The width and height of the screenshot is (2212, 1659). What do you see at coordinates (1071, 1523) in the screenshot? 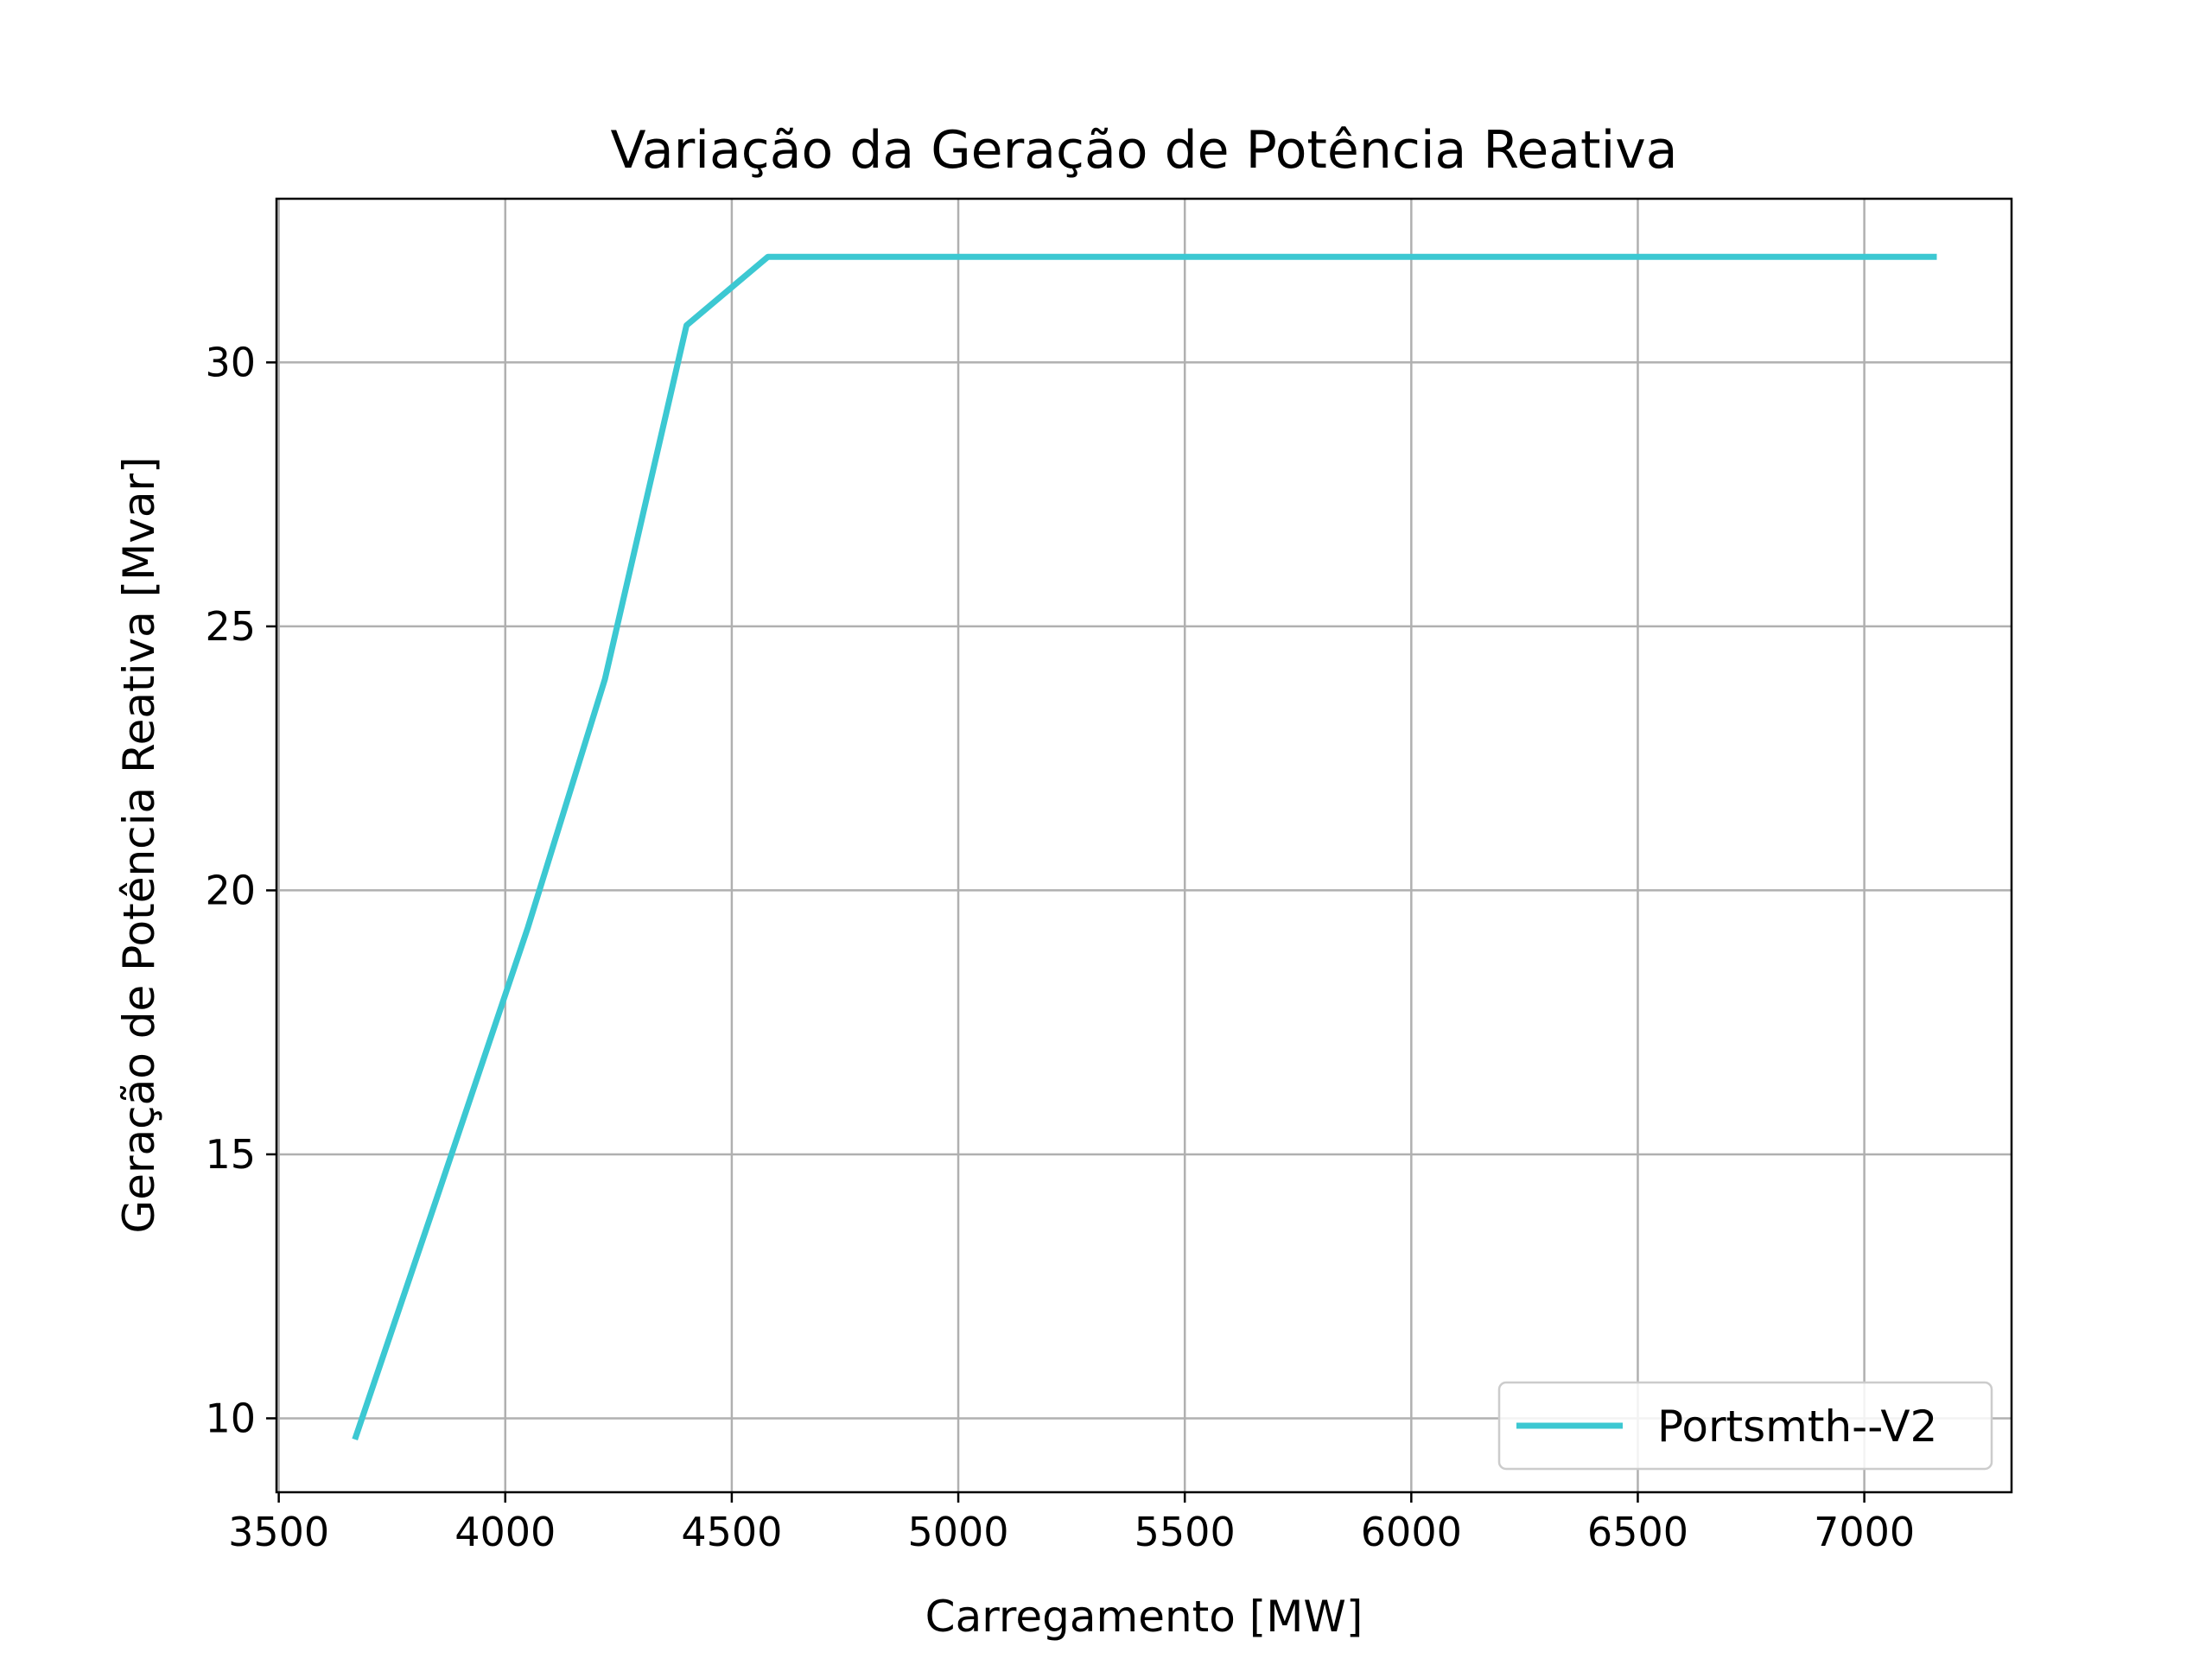
I see `x-axis-ticks: 3500 4000 4500 5000 5500 6000 6500 7000` at bounding box center [1071, 1523].